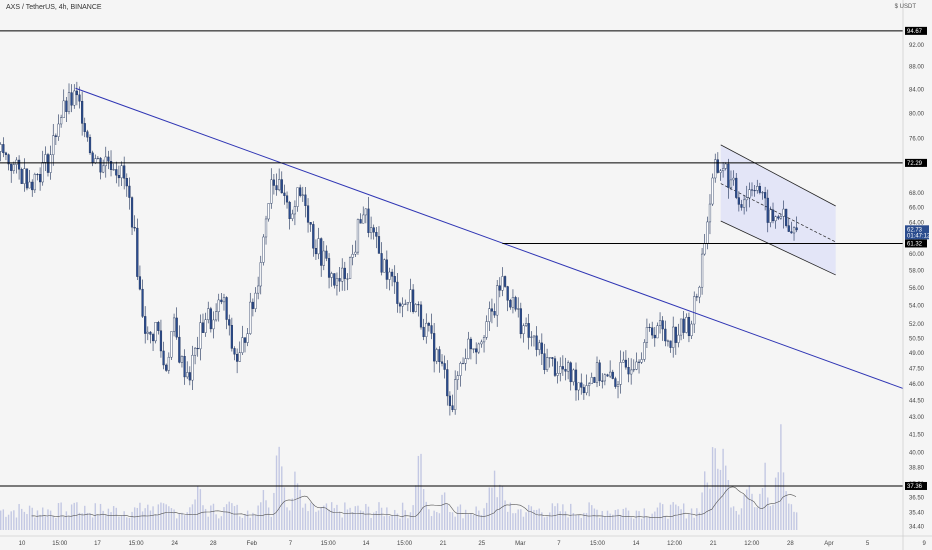  I want to click on x-tick-label: 21, so click(443, 544).